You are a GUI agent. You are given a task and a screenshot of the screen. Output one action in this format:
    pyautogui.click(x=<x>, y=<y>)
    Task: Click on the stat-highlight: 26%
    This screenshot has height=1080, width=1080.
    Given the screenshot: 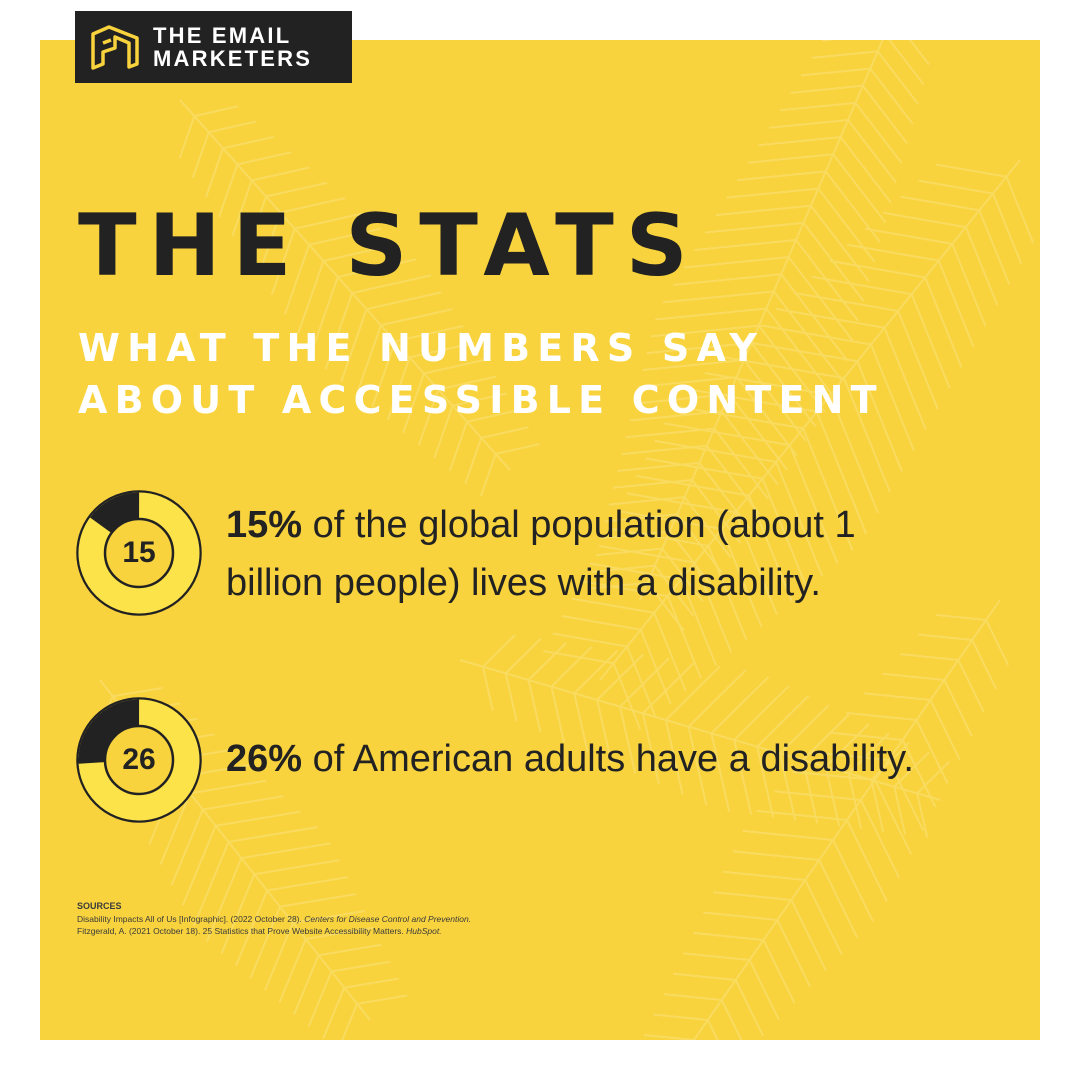 What is the action you would take?
    pyautogui.click(x=264, y=759)
    